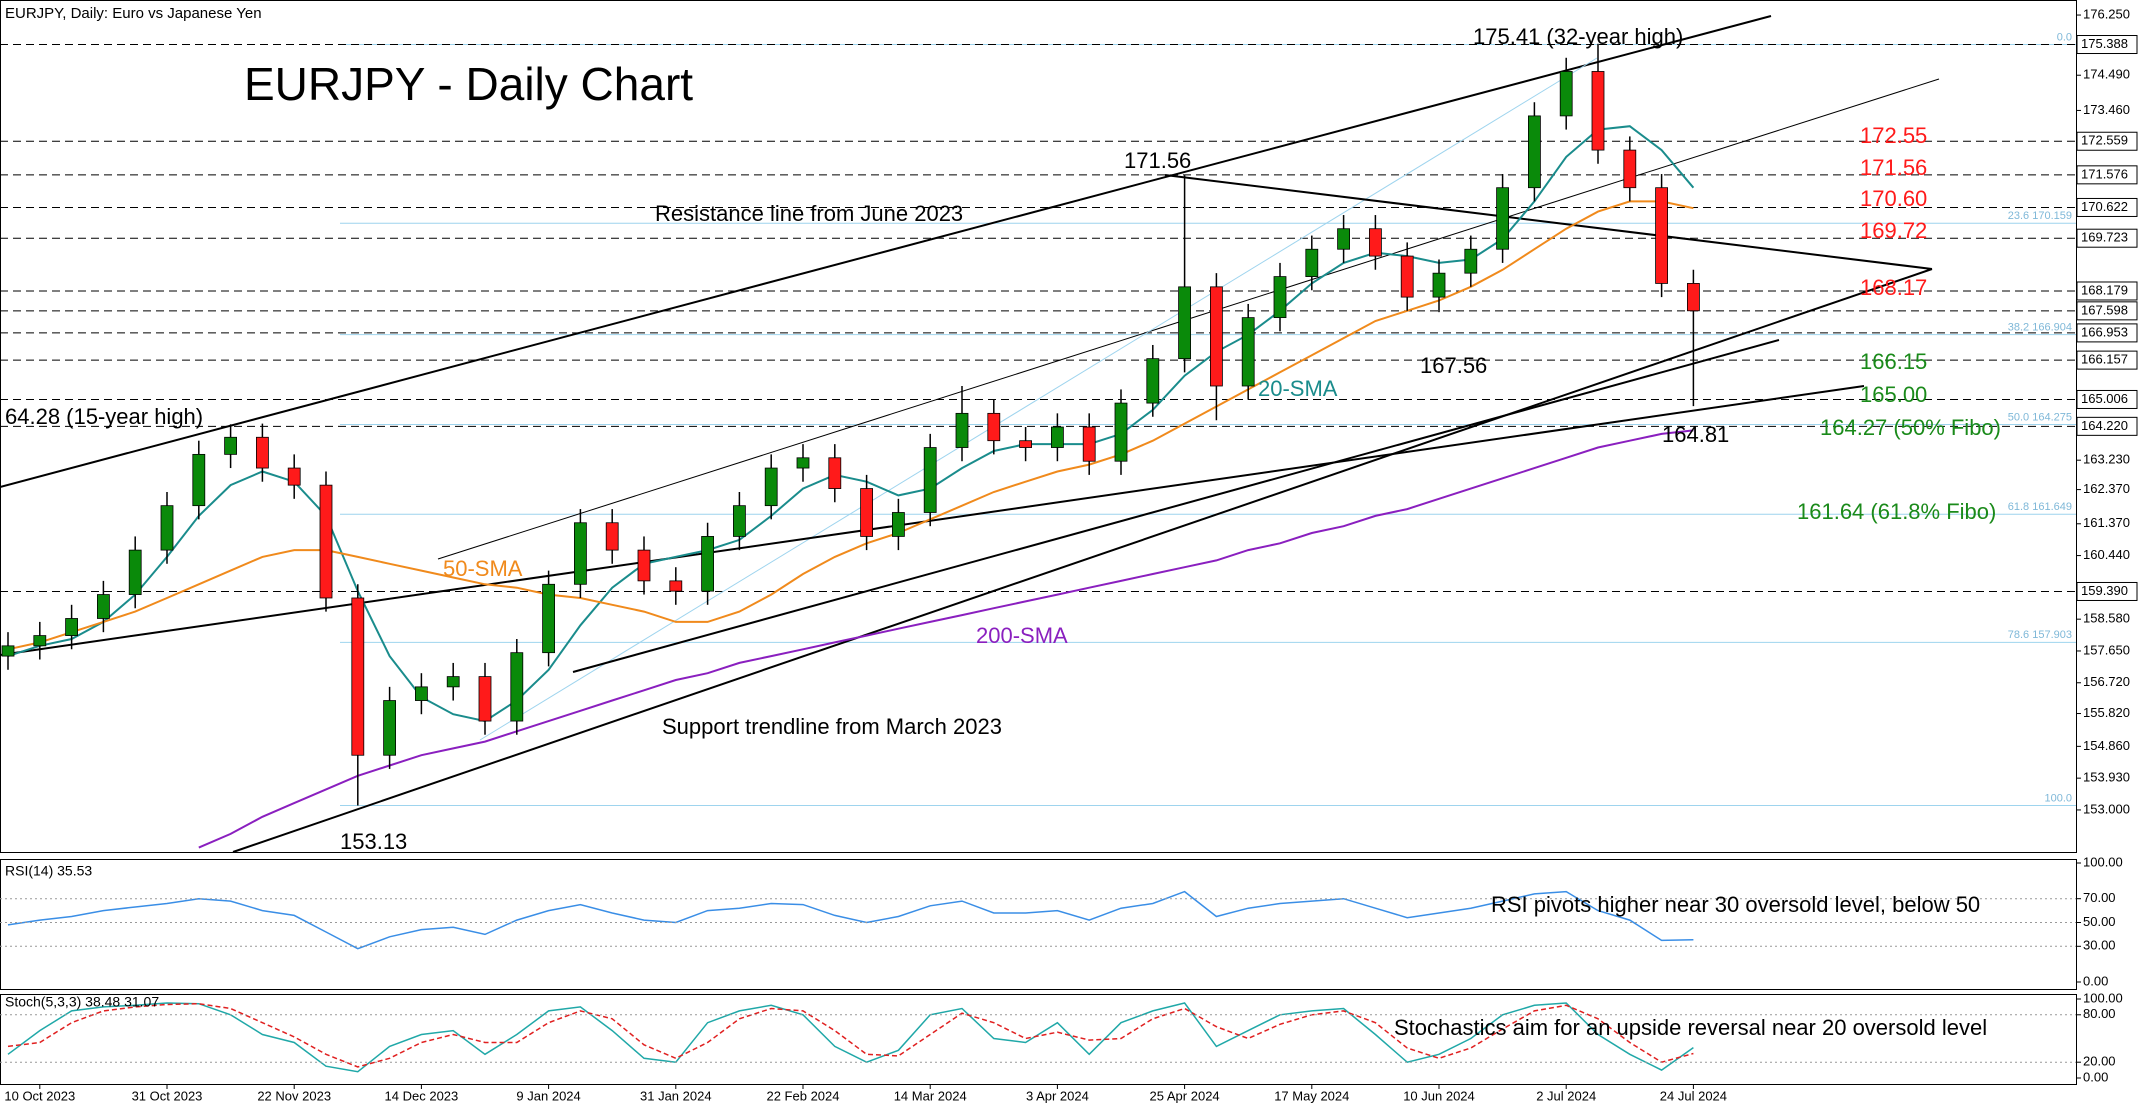 Image resolution: width=2138 pixels, height=1106 pixels. What do you see at coordinates (1298, 388) in the screenshot?
I see `sma-label: 20-SMA` at bounding box center [1298, 388].